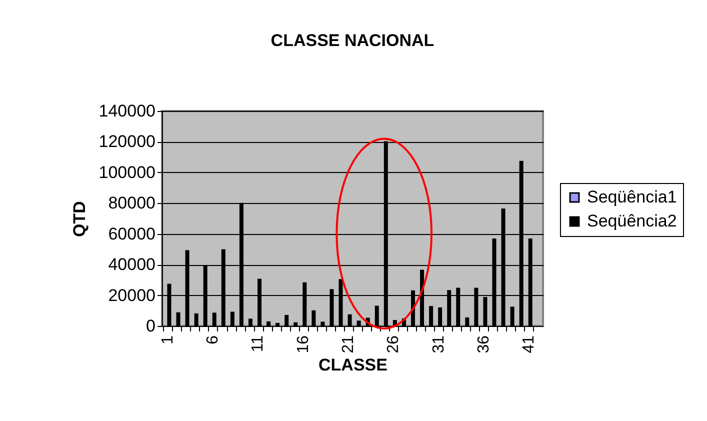 The width and height of the screenshot is (707, 421). What do you see at coordinates (348, 344) in the screenshot?
I see `x-tick-label: 21` at bounding box center [348, 344].